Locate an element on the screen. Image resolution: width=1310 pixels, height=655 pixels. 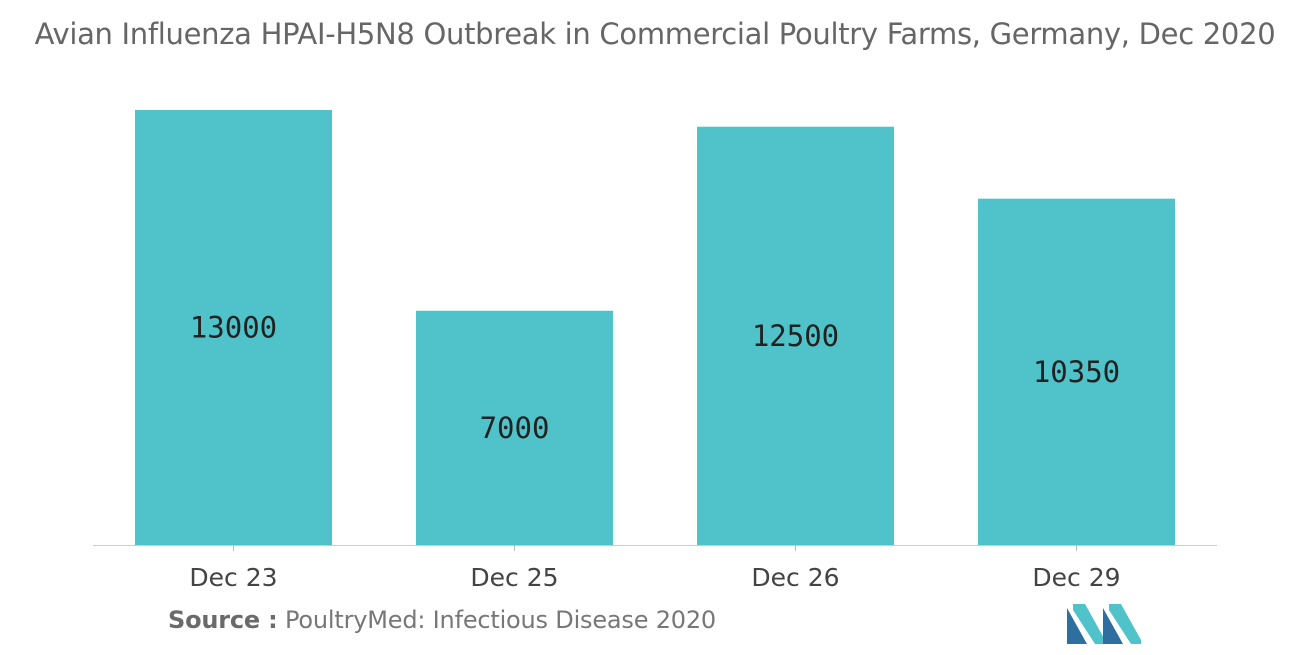
mordor-intelligence-logo-icon is located at coordinates (1104, 624).